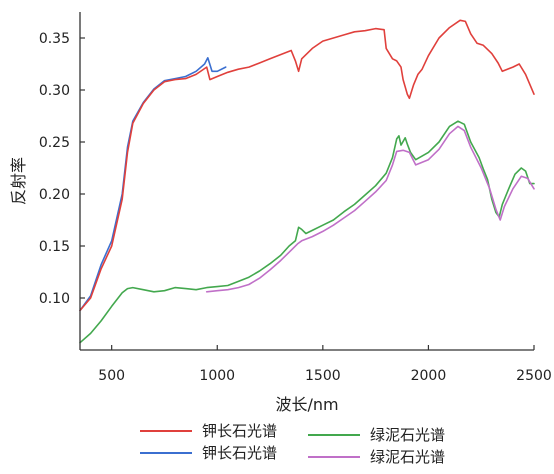 The image size is (554, 474). What do you see at coordinates (111, 376) in the screenshot?
I see `x-tick-label: 500` at bounding box center [111, 376].